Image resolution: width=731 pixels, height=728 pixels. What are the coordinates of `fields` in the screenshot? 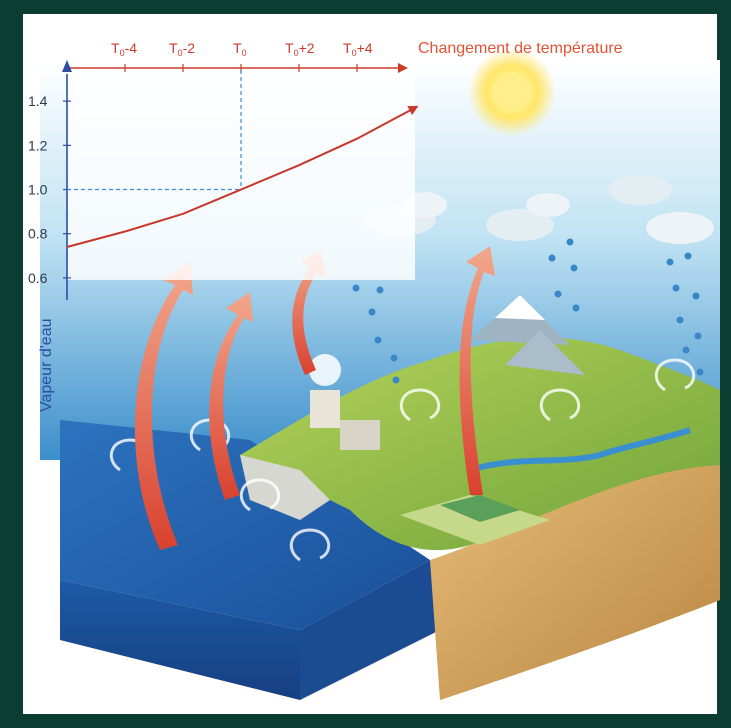 It's located at (475, 520).